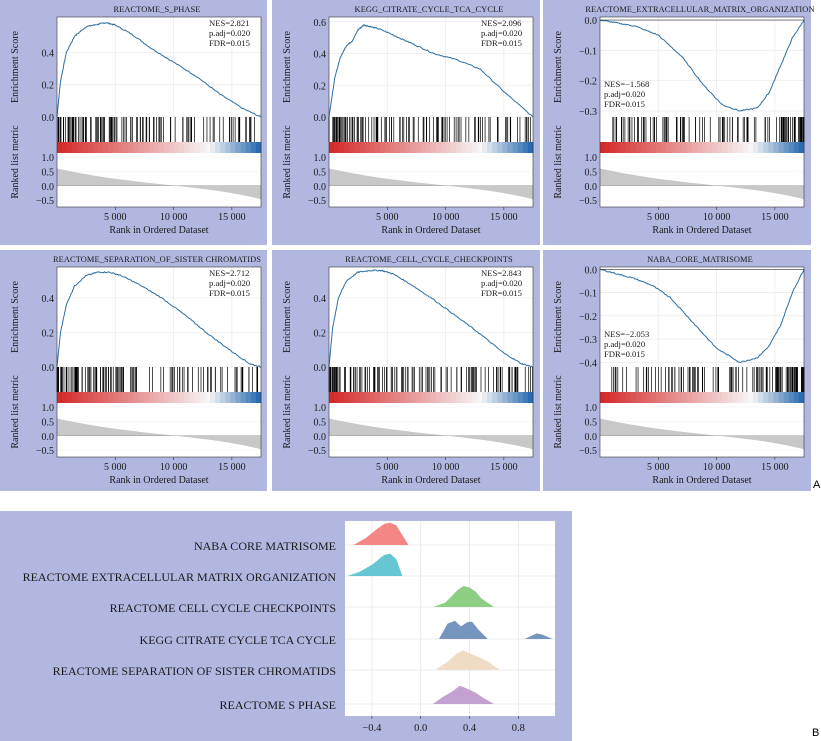 The height and width of the screenshot is (741, 821). Describe the element at coordinates (626, 334) in the screenshot. I see `nes-label: NES=−2.053` at that location.